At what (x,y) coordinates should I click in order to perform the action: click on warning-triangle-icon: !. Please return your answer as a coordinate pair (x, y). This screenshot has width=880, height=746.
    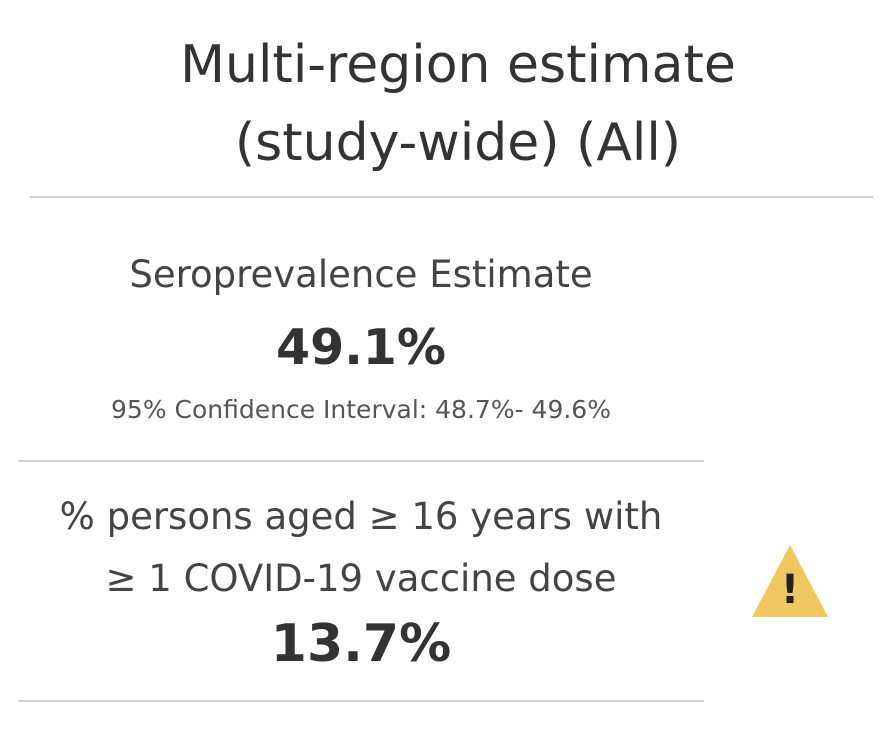
    Looking at the image, I should click on (790, 581).